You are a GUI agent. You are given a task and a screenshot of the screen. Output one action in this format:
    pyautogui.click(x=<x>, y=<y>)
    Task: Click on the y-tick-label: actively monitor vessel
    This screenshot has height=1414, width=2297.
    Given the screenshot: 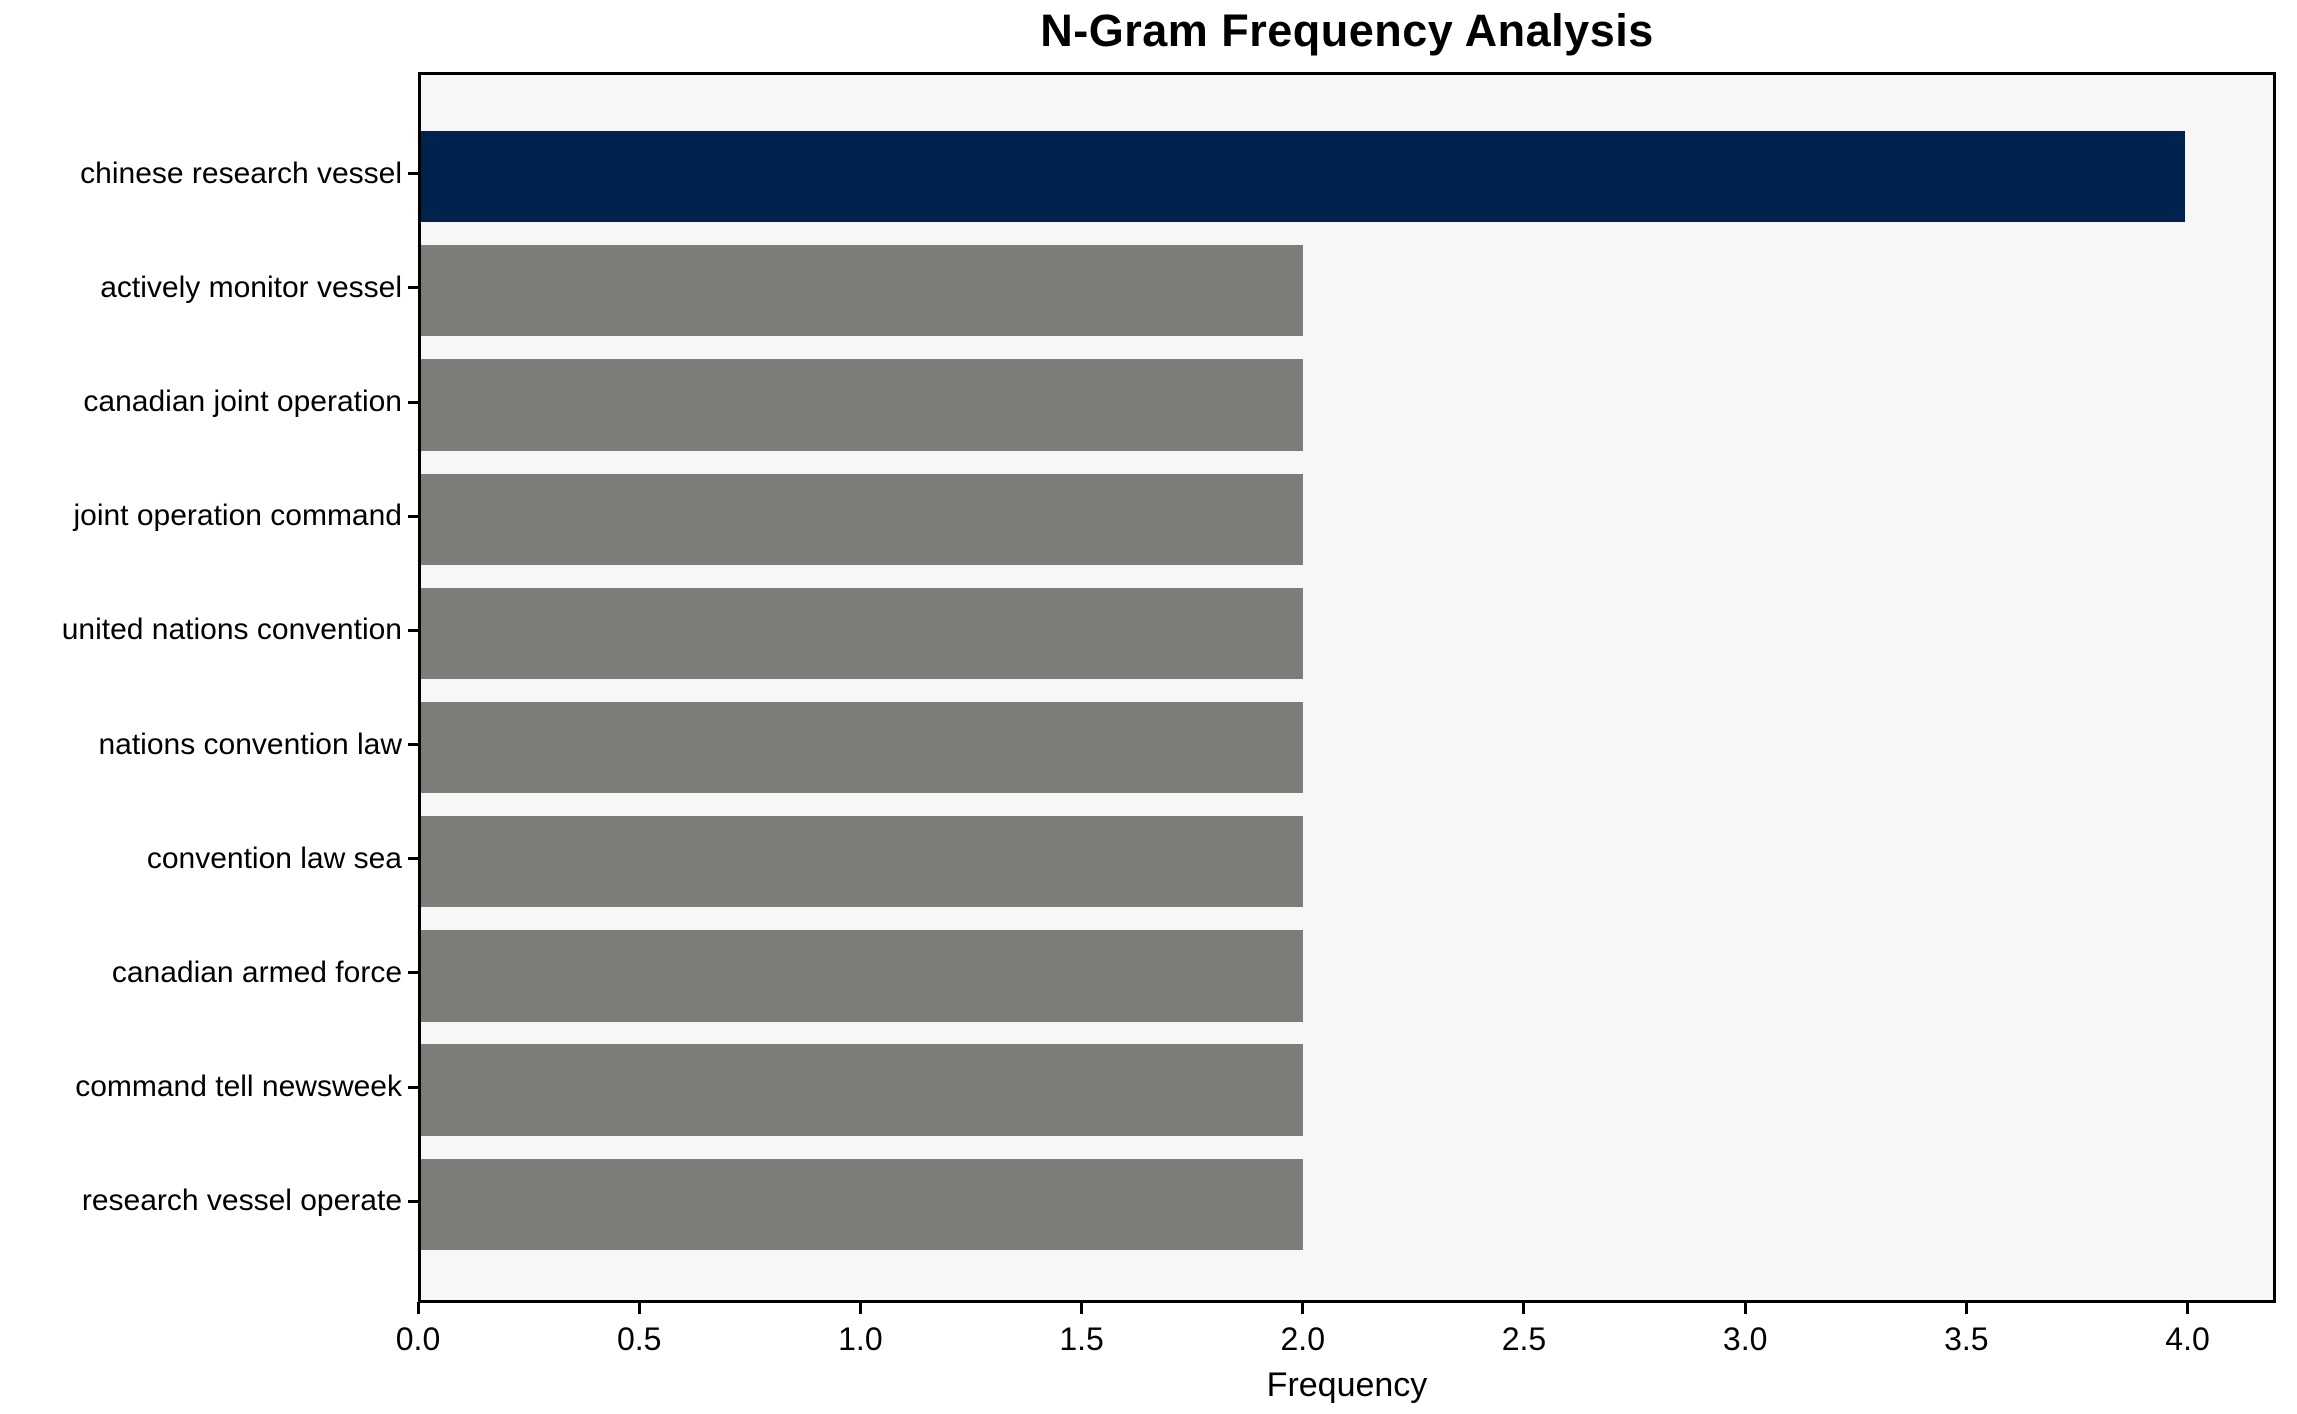 What is the action you would take?
    pyautogui.click(x=251, y=287)
    